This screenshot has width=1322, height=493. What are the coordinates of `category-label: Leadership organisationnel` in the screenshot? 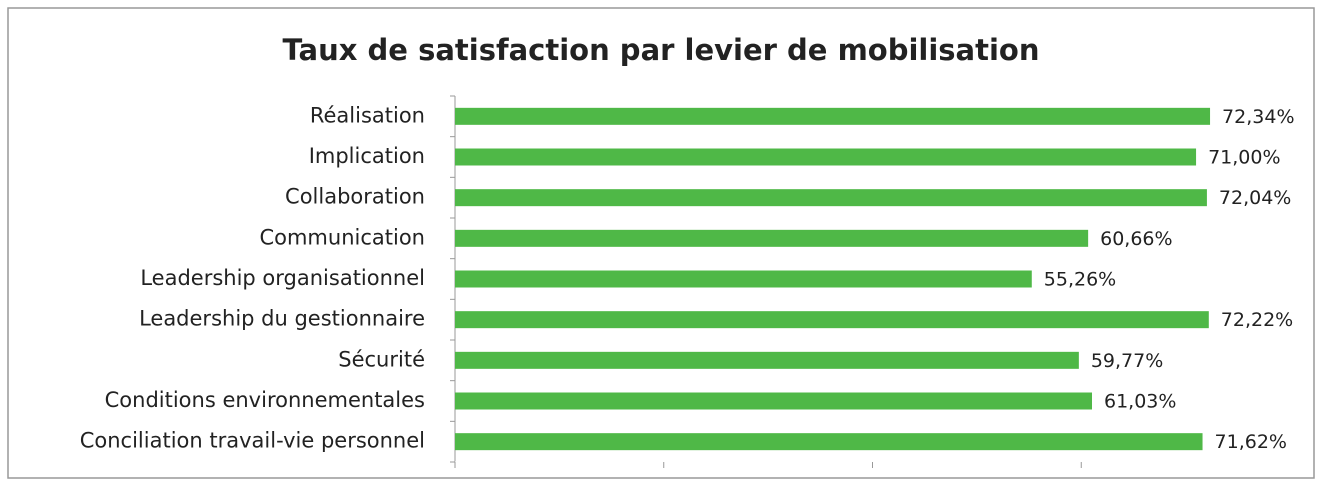 It's located at (282, 278).